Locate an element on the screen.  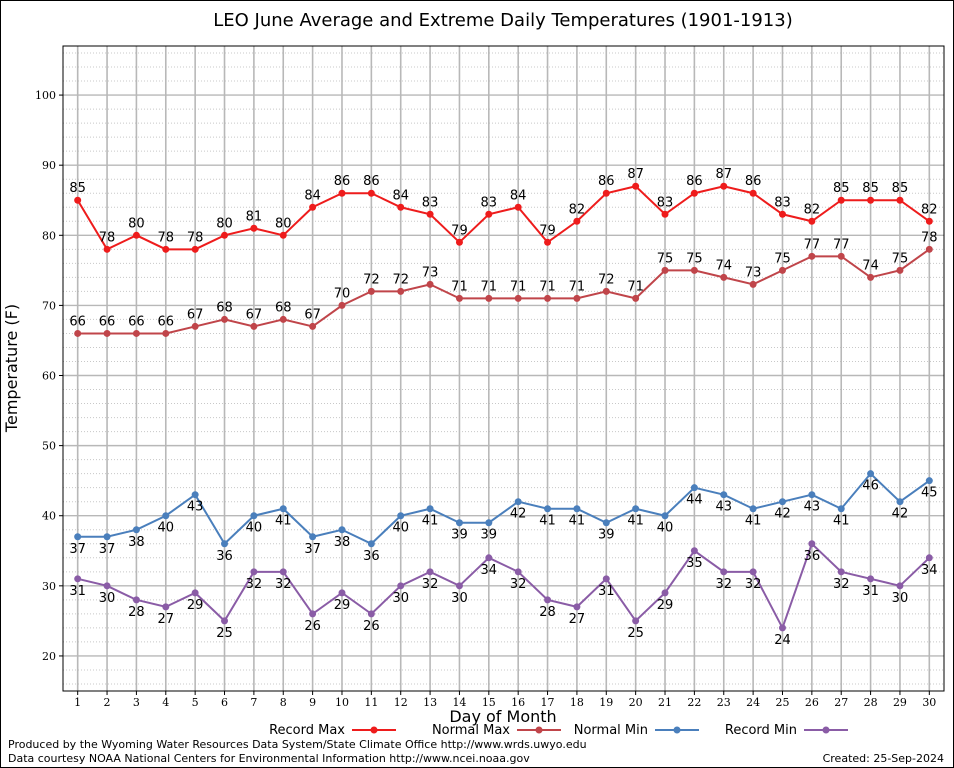
x-tick-label: 28 is located at coordinates (871, 702).